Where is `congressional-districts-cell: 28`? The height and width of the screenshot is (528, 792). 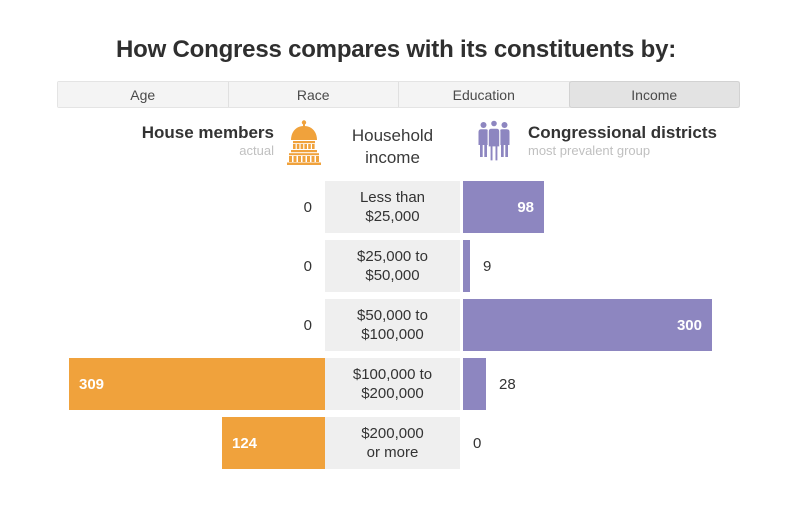
congressional-districts-cell: 28 is located at coordinates (600, 384).